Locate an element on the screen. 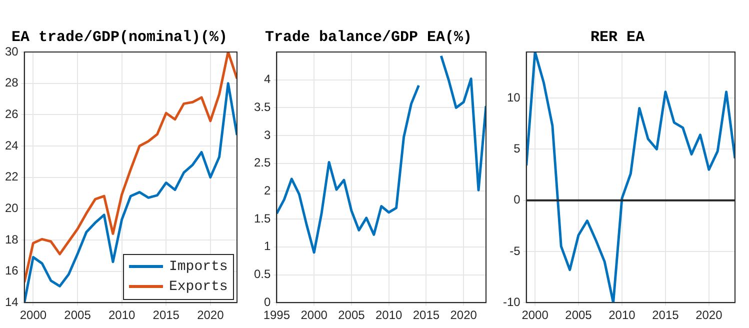 The image size is (749, 328). y-tick-label: 3.5 is located at coordinates (262, 107).